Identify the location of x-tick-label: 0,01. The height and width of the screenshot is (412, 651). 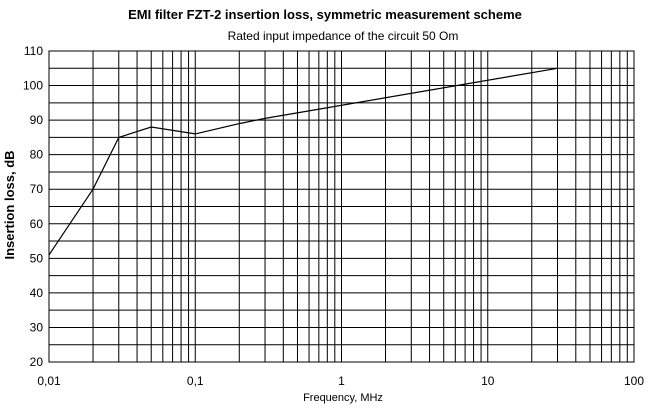
(49, 381).